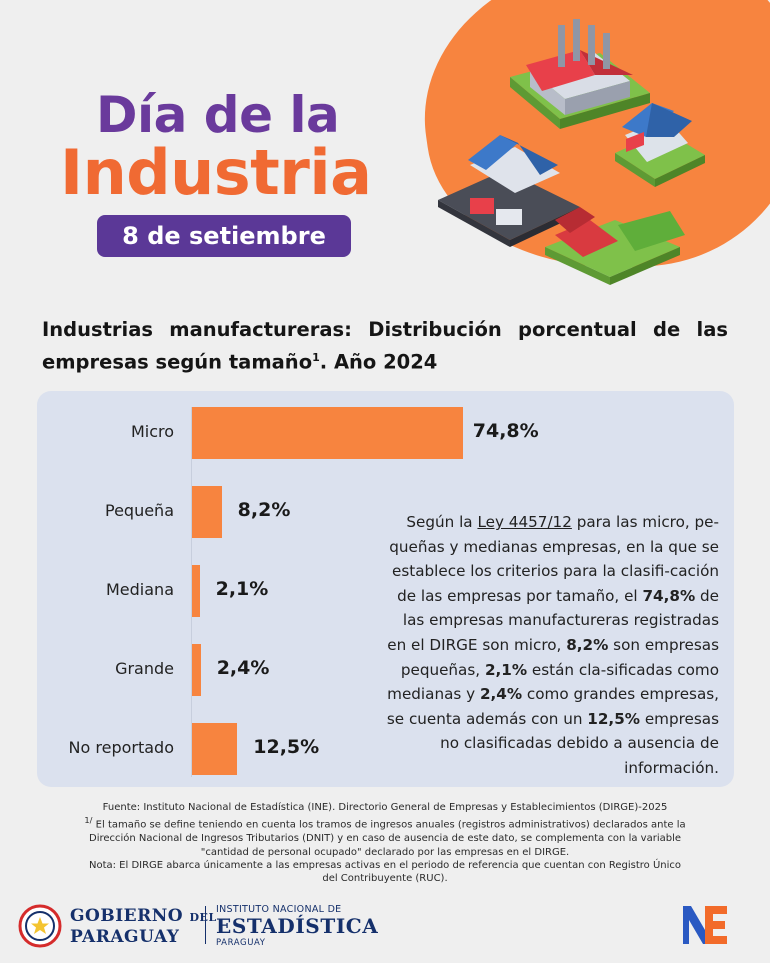  What do you see at coordinates (705, 925) in the screenshot?
I see `ine-logo-icon` at bounding box center [705, 925].